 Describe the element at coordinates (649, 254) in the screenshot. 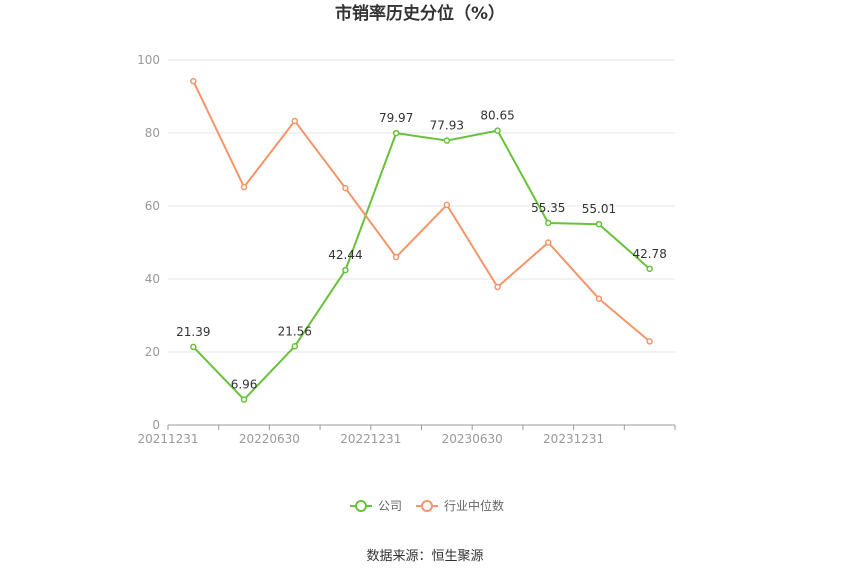

I see `data-label: 42.78` at that location.